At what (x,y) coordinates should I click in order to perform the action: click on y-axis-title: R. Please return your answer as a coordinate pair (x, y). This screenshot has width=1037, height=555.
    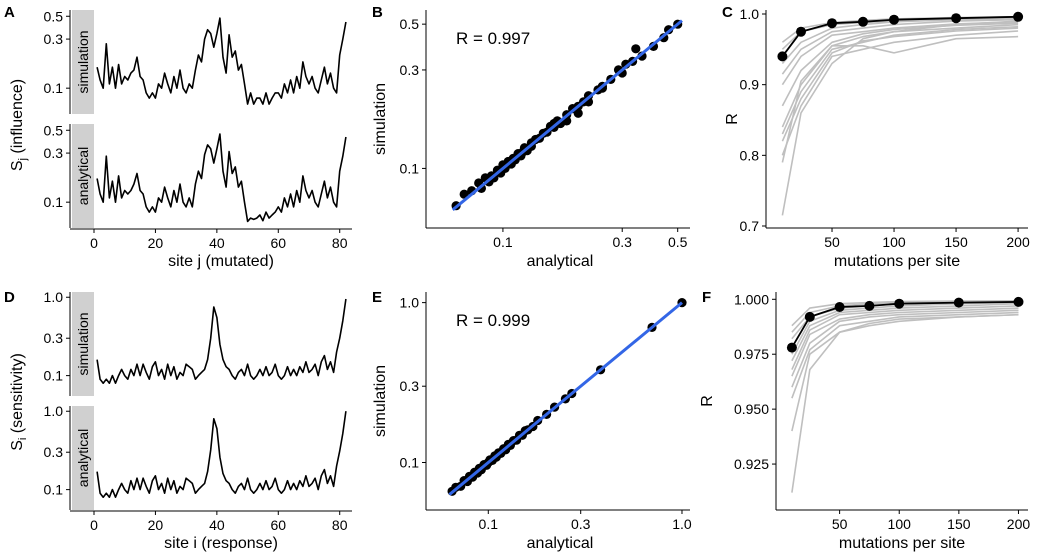
    Looking at the image, I should click on (707, 401).